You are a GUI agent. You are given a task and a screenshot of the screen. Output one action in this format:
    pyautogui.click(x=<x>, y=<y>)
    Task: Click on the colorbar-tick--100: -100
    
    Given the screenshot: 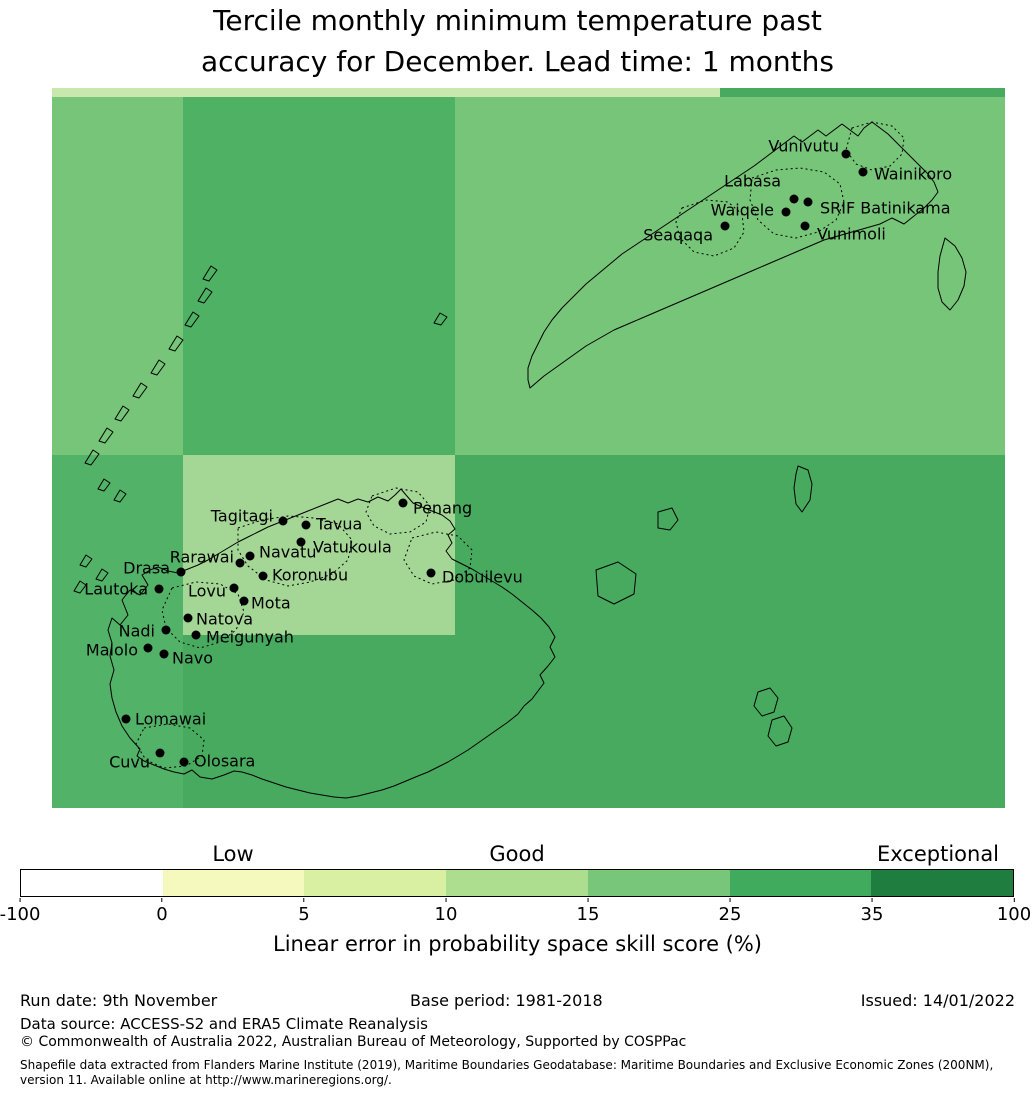 What is the action you would take?
    pyautogui.click(x=20, y=911)
    